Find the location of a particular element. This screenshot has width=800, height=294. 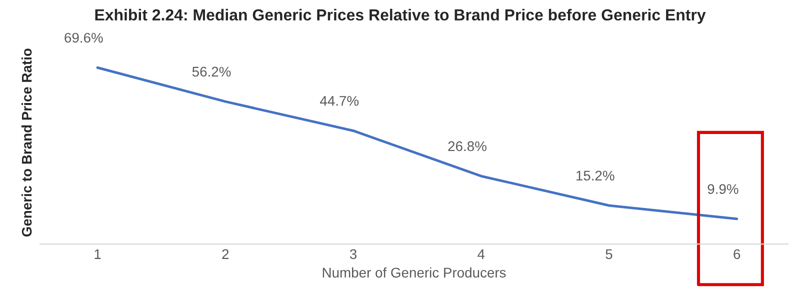

x-tick-label: 1 is located at coordinates (97, 254).